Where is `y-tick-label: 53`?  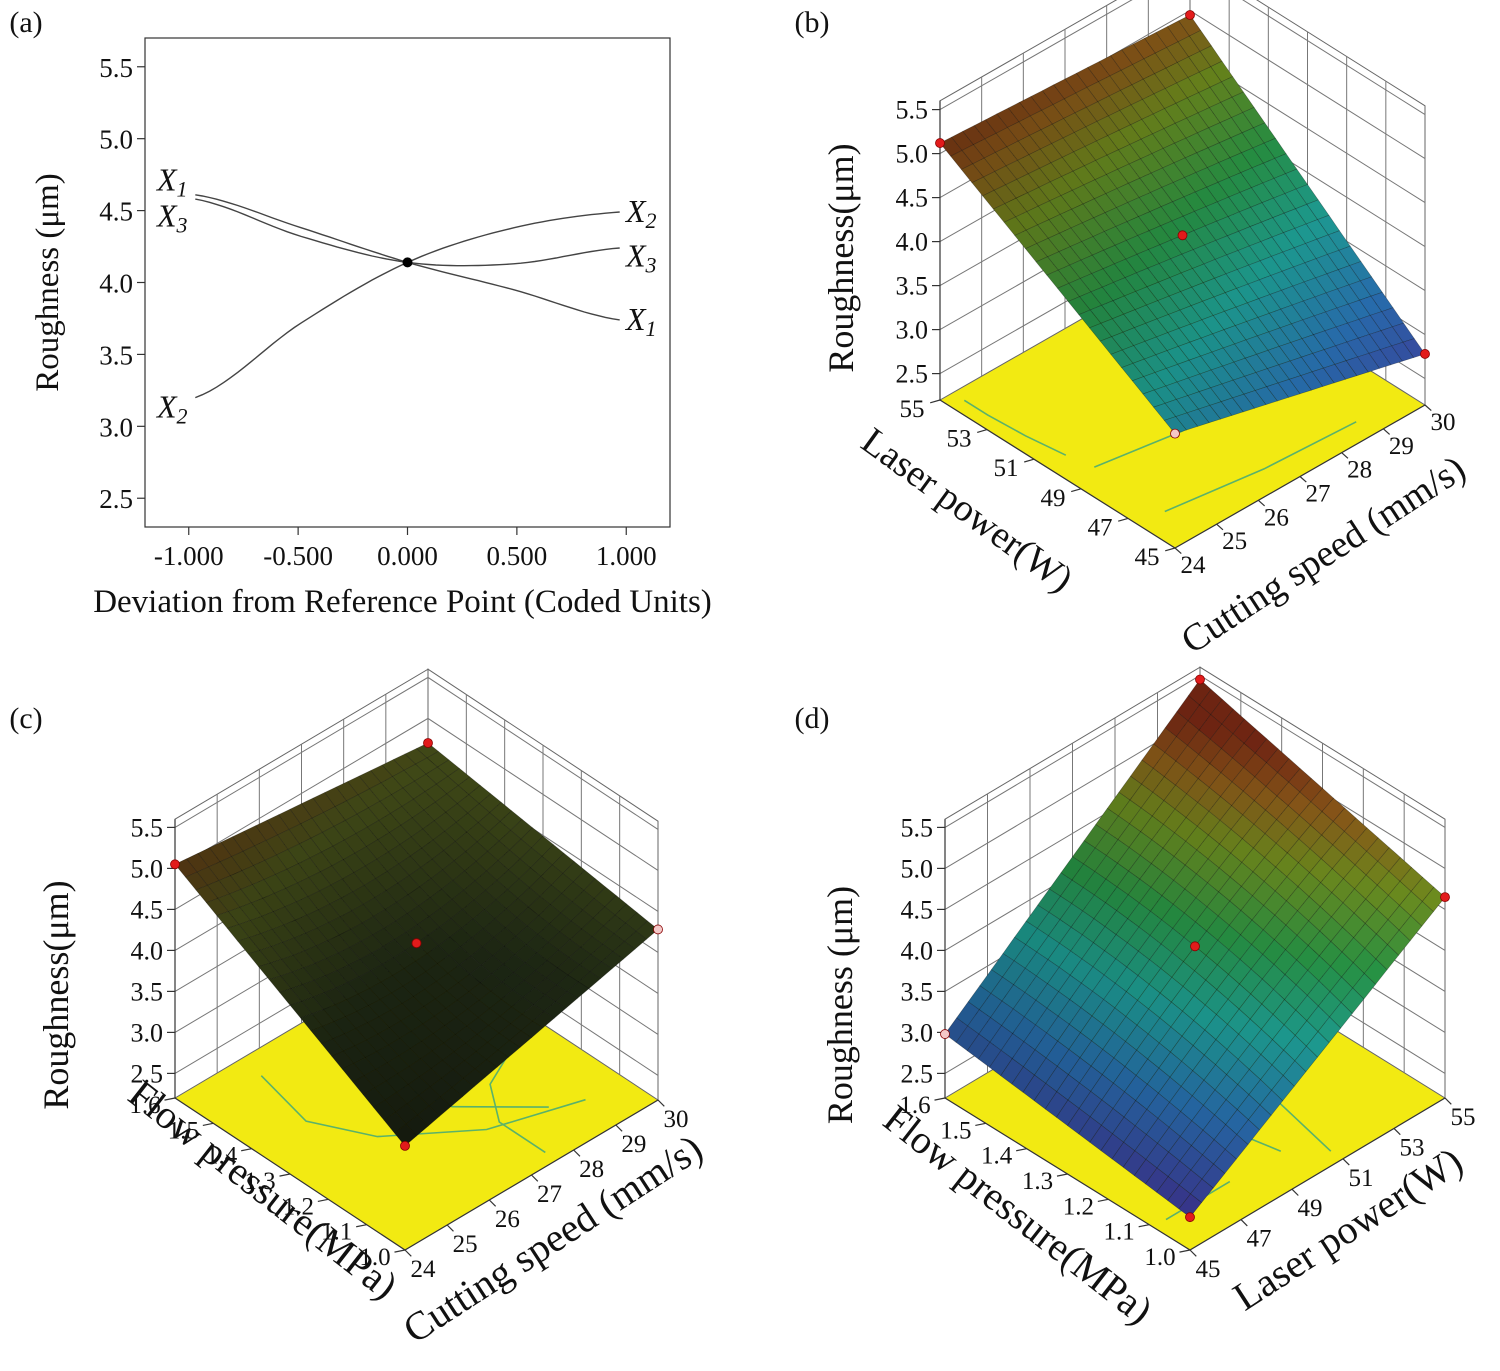
y-tick-label: 53 is located at coordinates (1412, 1147).